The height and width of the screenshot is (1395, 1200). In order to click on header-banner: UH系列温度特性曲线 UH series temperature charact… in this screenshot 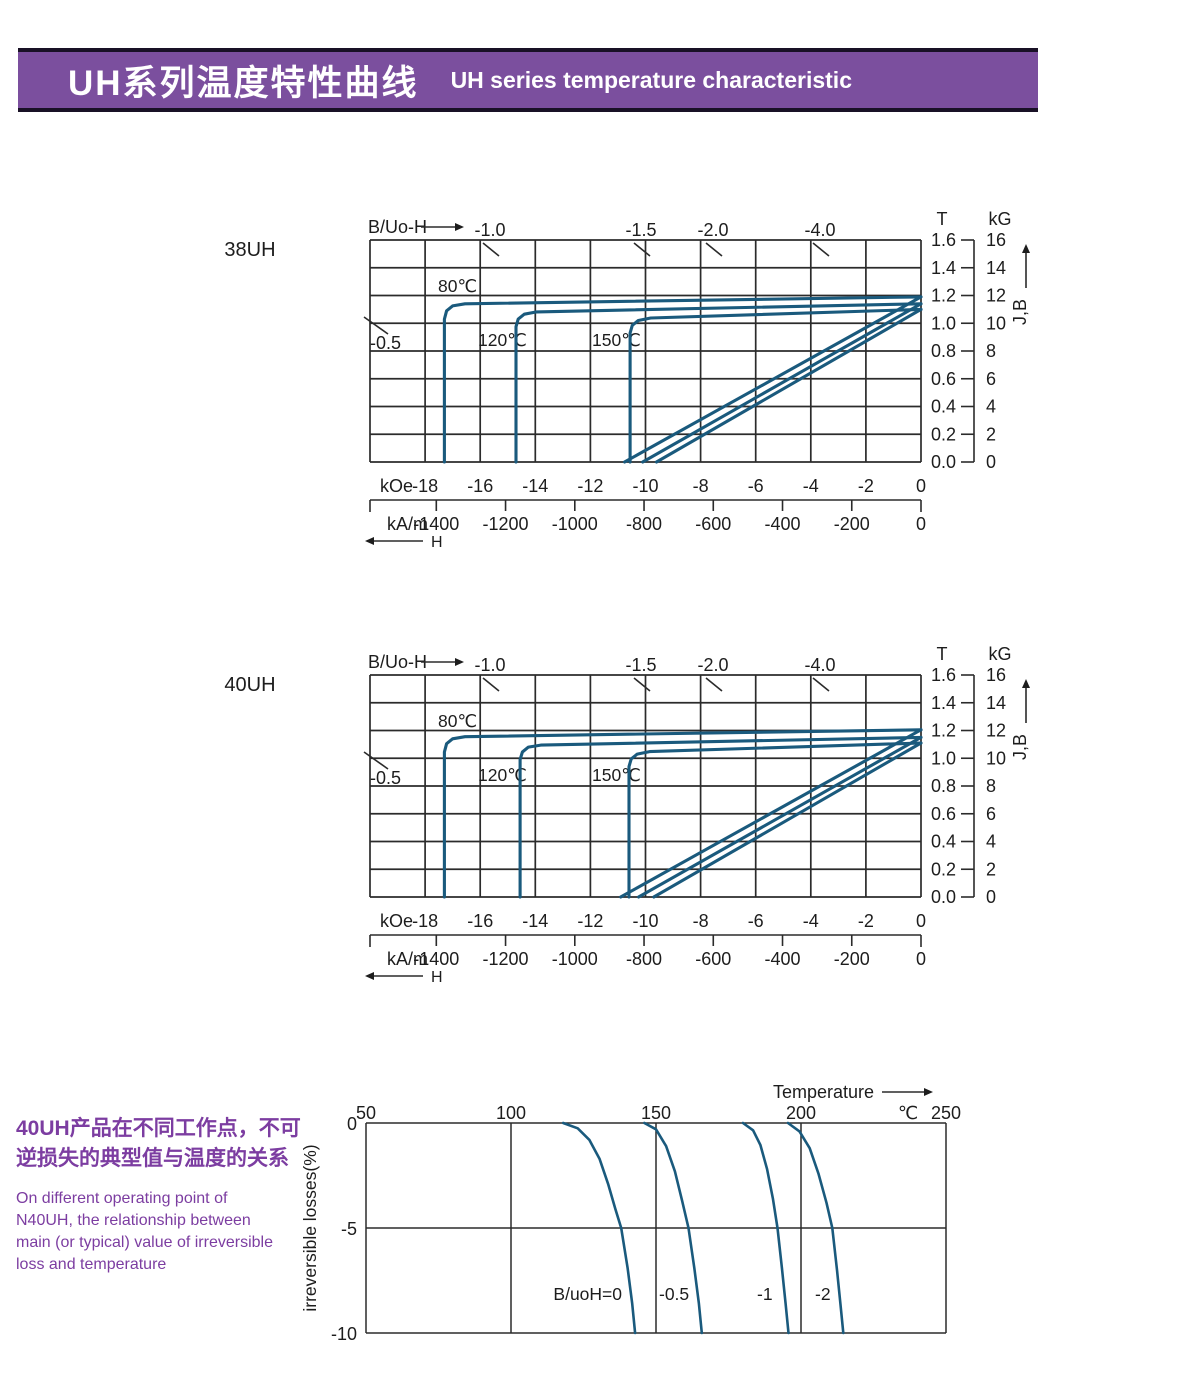, I will do `click(528, 80)`.